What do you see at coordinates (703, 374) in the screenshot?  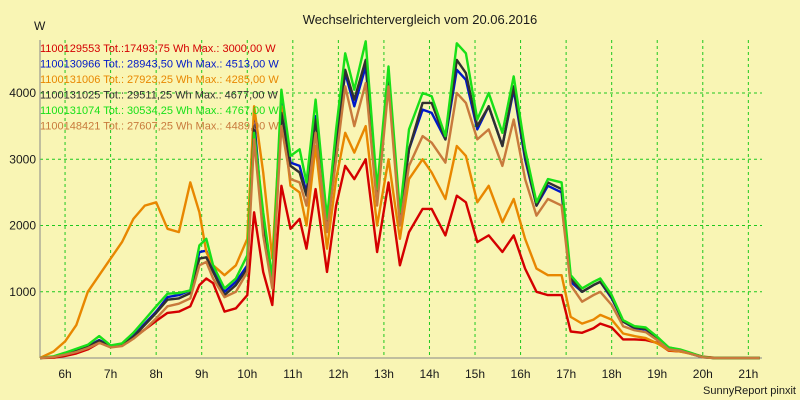 I see `x-tick-label: 20h` at bounding box center [703, 374].